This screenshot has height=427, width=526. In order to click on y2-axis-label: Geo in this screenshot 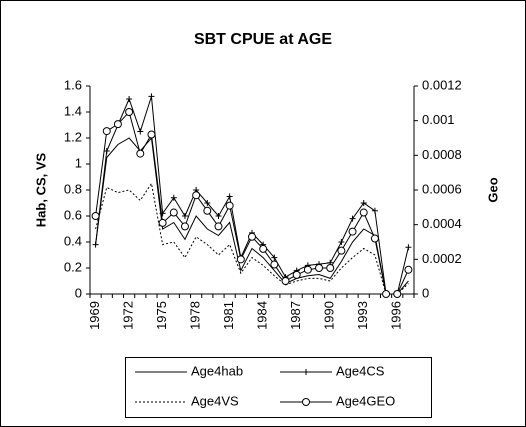, I will do `click(492, 189)`.